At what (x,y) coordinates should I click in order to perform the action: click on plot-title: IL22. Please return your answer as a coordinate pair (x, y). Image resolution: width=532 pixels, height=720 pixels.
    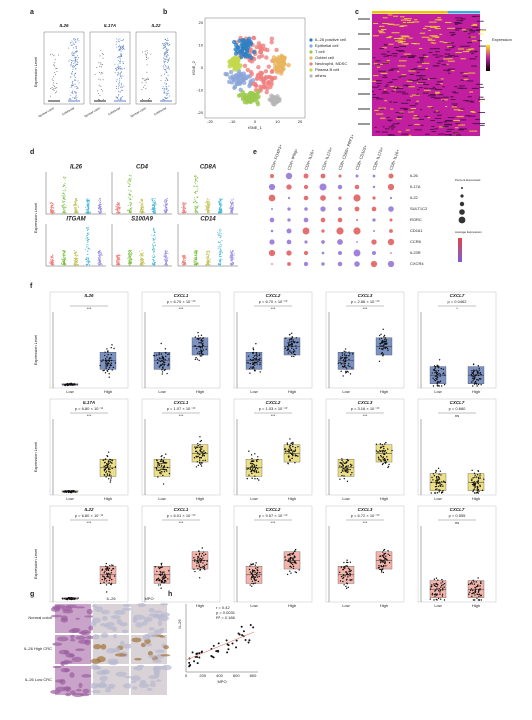
    Looking at the image, I should click on (89, 509).